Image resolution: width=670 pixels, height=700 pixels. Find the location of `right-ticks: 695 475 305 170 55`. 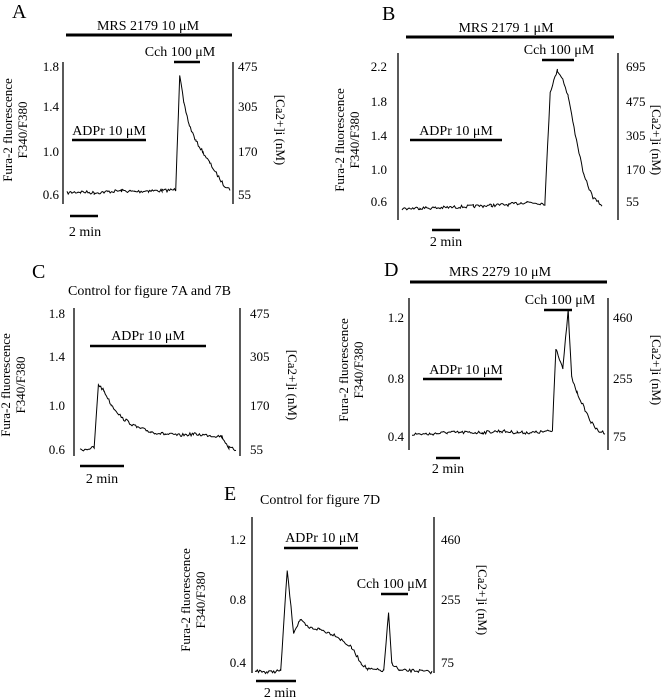

right-ticks: 695 475 305 170 55 is located at coordinates (636, 134).